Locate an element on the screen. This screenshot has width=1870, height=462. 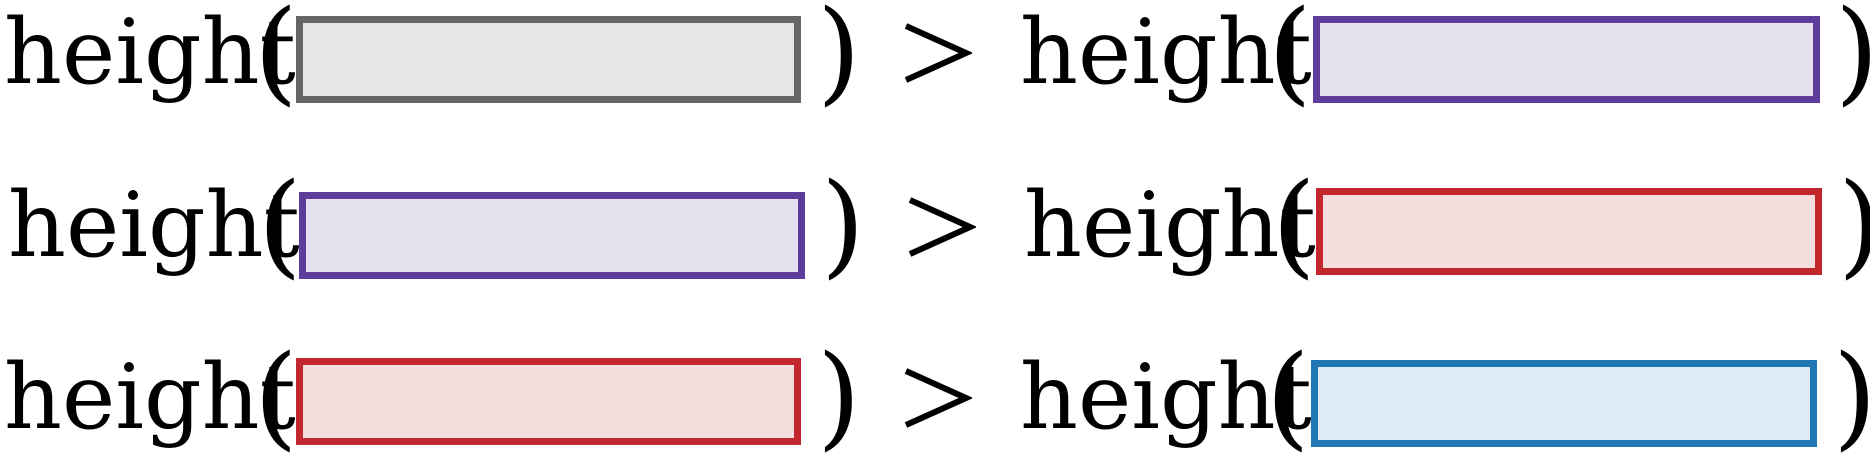
gray-box is located at coordinates (548, 59).